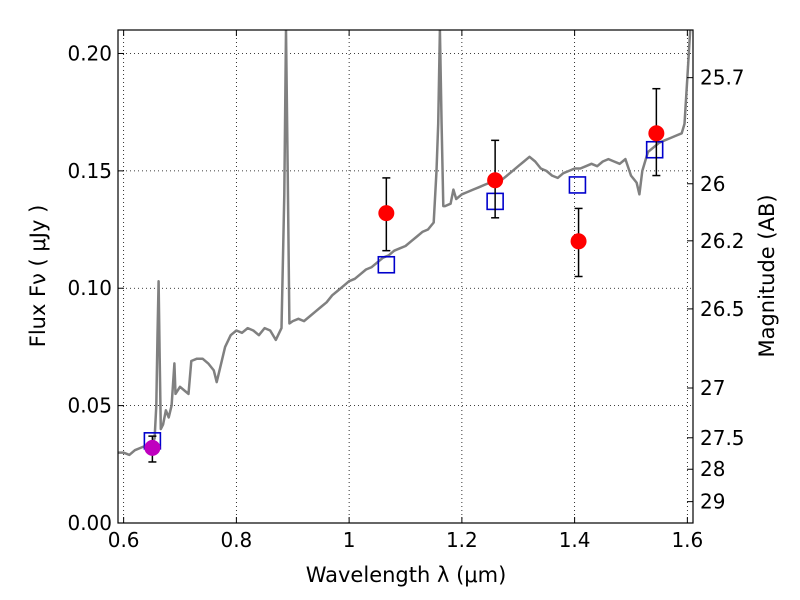 This screenshot has width=800, height=600. Describe the element at coordinates (89, 171) in the screenshot. I see `y-tick-label: 0.15` at that location.